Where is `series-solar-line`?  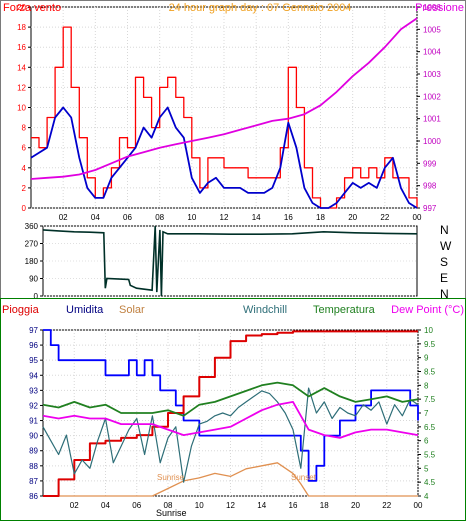 series-solar-line is located at coordinates (230, 479).